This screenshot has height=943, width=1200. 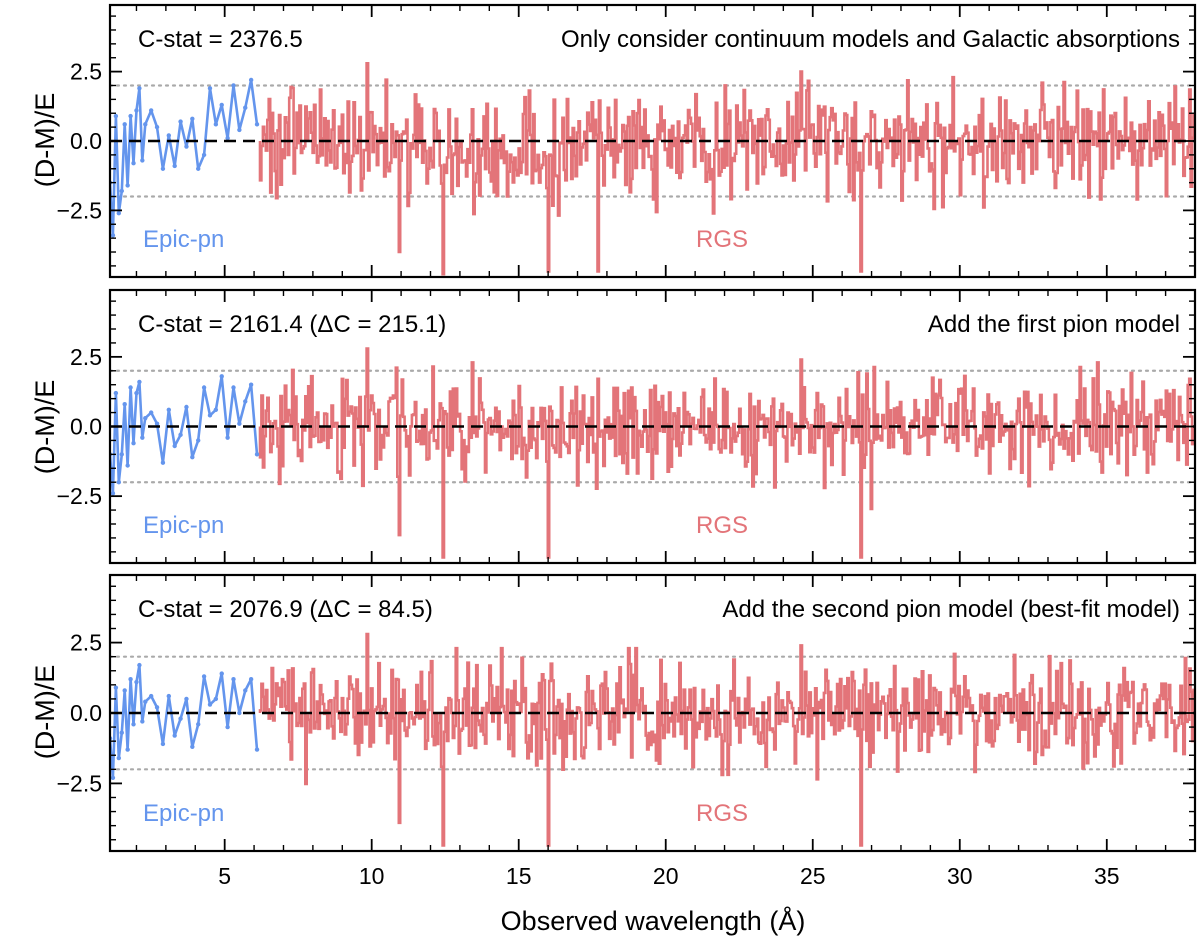 What do you see at coordinates (372, 876) in the screenshot?
I see `x-tick-label: 10` at bounding box center [372, 876].